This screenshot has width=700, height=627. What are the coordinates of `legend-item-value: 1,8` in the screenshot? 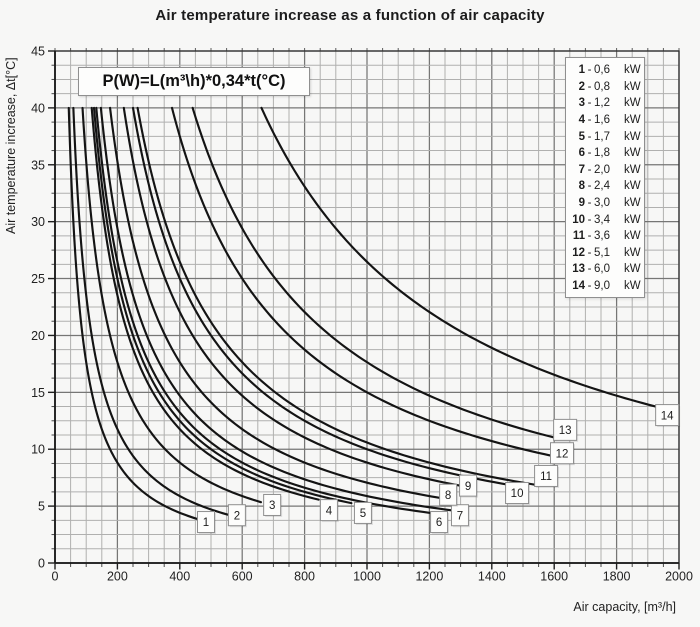 It's located at (602, 153).